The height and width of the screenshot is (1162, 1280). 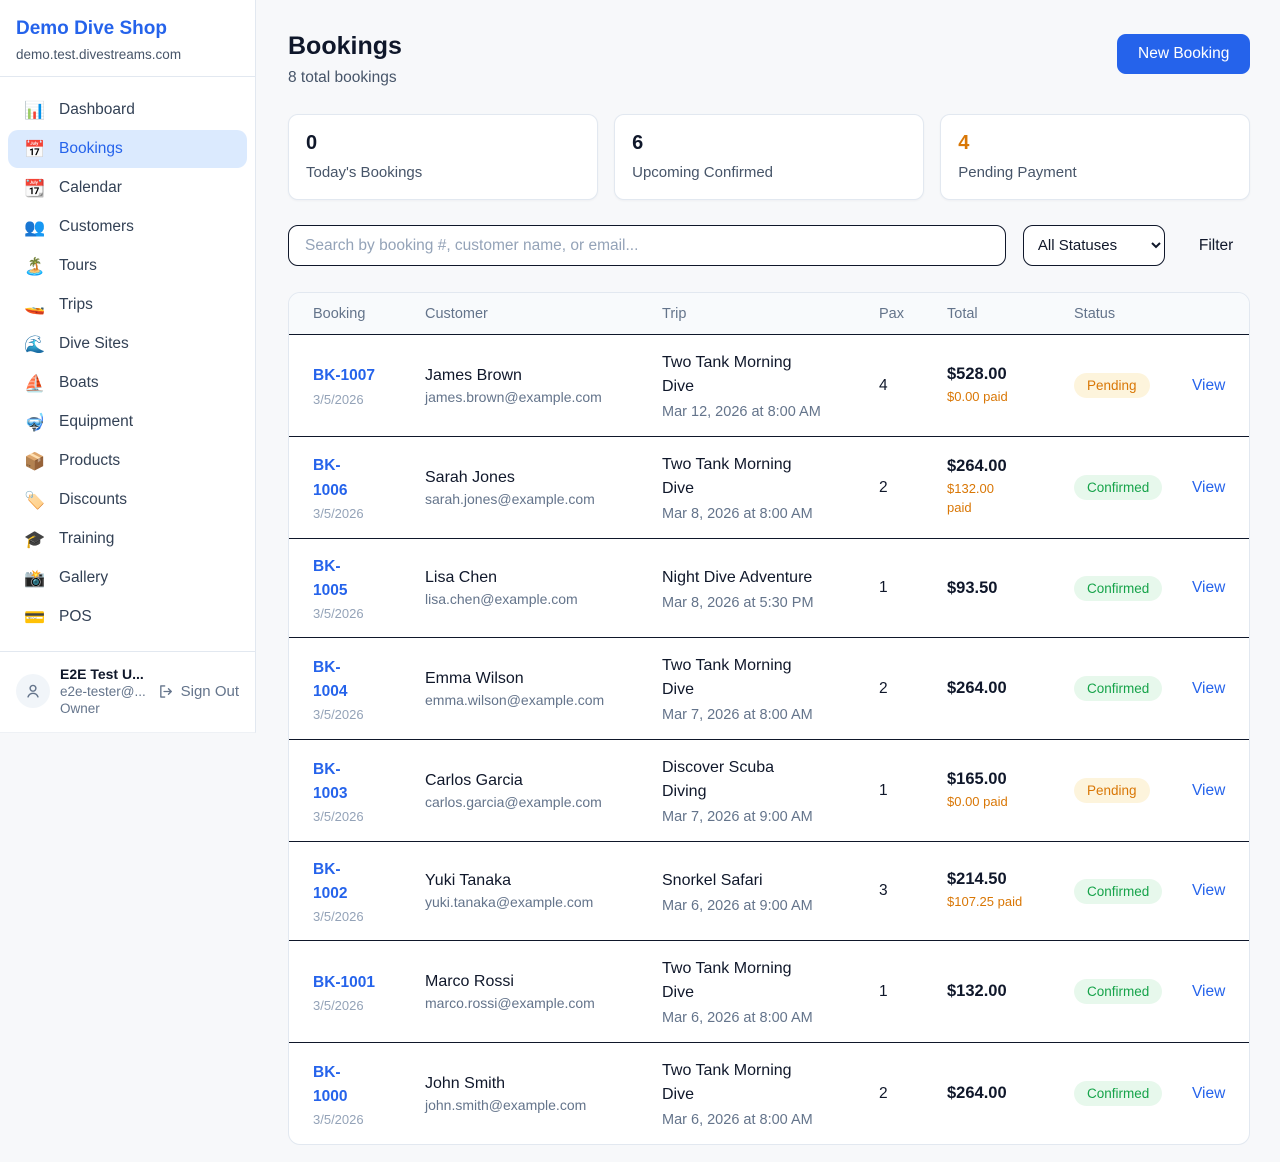 What do you see at coordinates (35, 344) in the screenshot?
I see `wave-icon: 🌊` at bounding box center [35, 344].